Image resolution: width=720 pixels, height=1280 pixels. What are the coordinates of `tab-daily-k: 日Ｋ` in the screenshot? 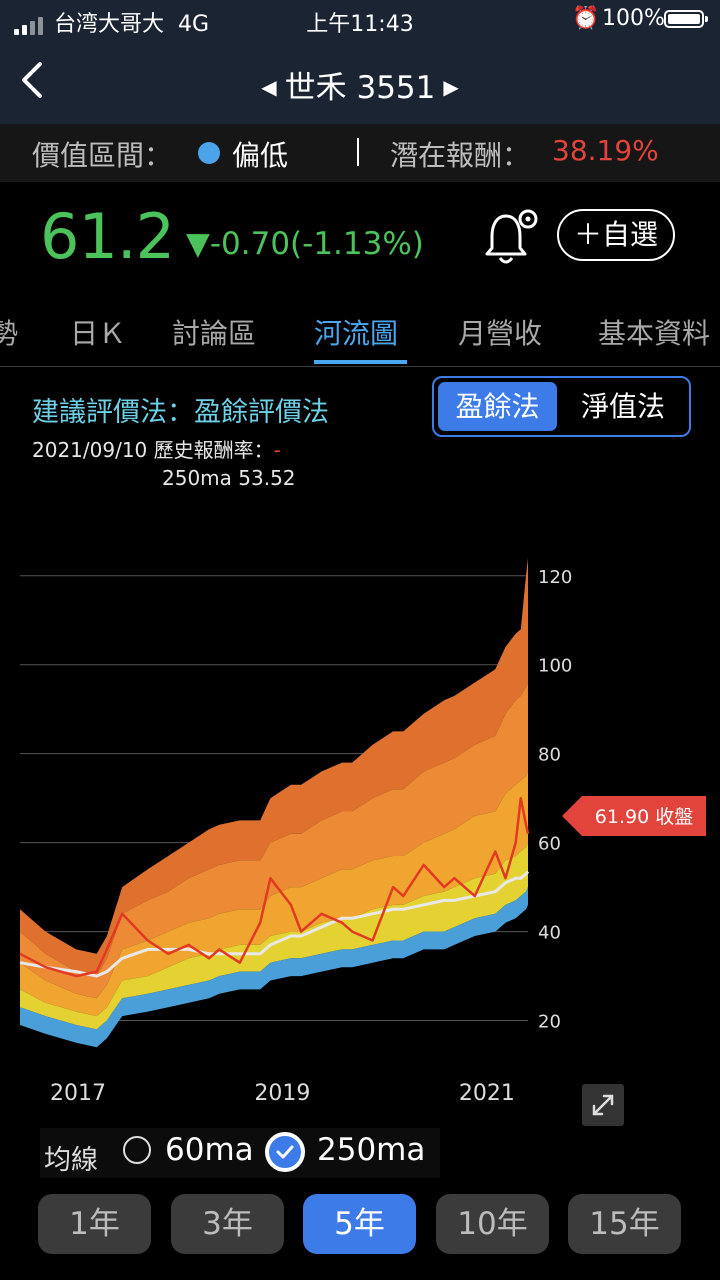 It's located at (98, 333).